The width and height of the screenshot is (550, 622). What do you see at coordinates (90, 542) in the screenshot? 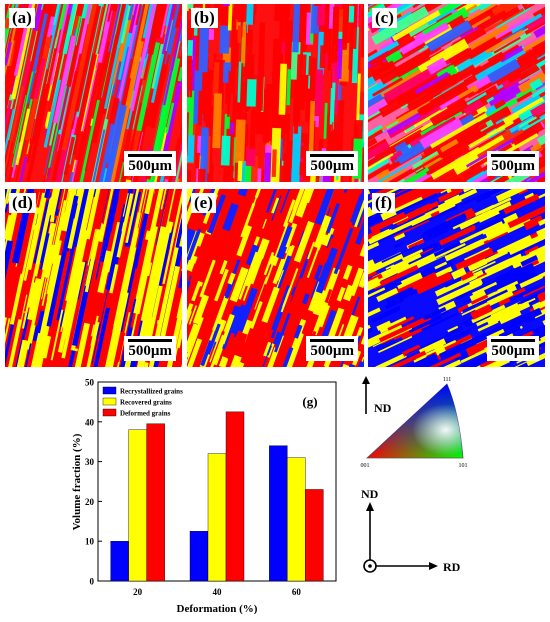
I see `y-tick-label: 10` at bounding box center [90, 542].